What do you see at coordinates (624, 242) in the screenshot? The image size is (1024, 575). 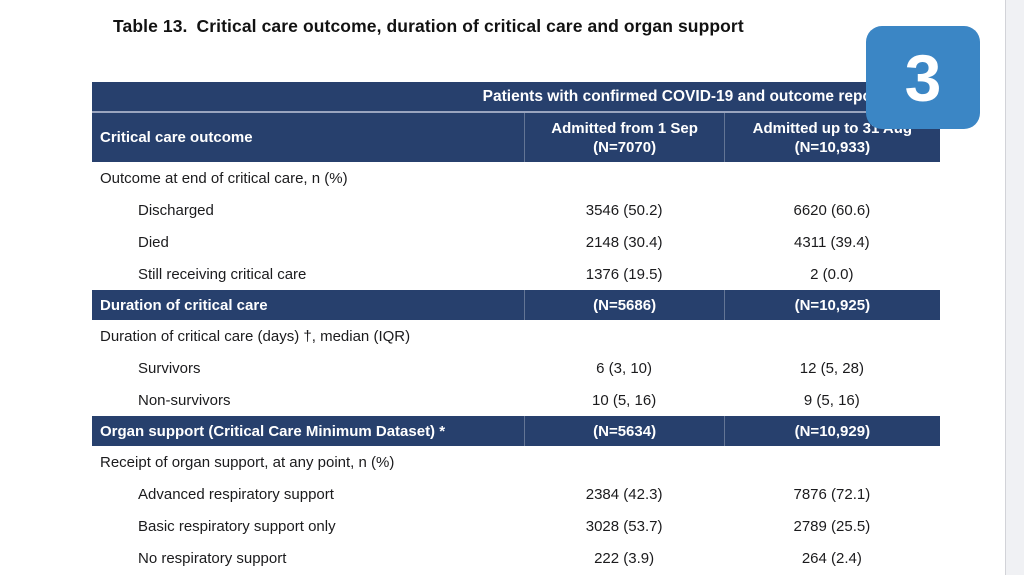 I see `cell-value: 2148 (30.4)` at bounding box center [624, 242].